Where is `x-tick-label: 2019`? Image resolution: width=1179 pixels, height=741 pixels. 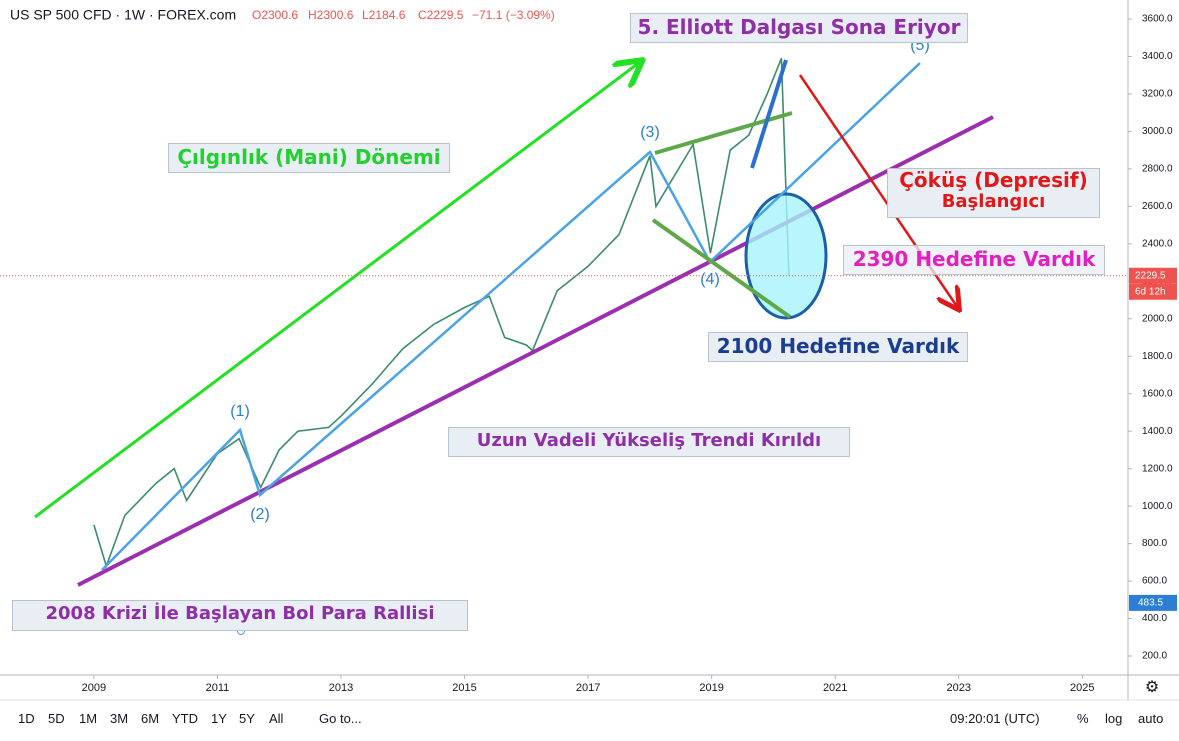
x-tick-label: 2019 is located at coordinates (711, 688).